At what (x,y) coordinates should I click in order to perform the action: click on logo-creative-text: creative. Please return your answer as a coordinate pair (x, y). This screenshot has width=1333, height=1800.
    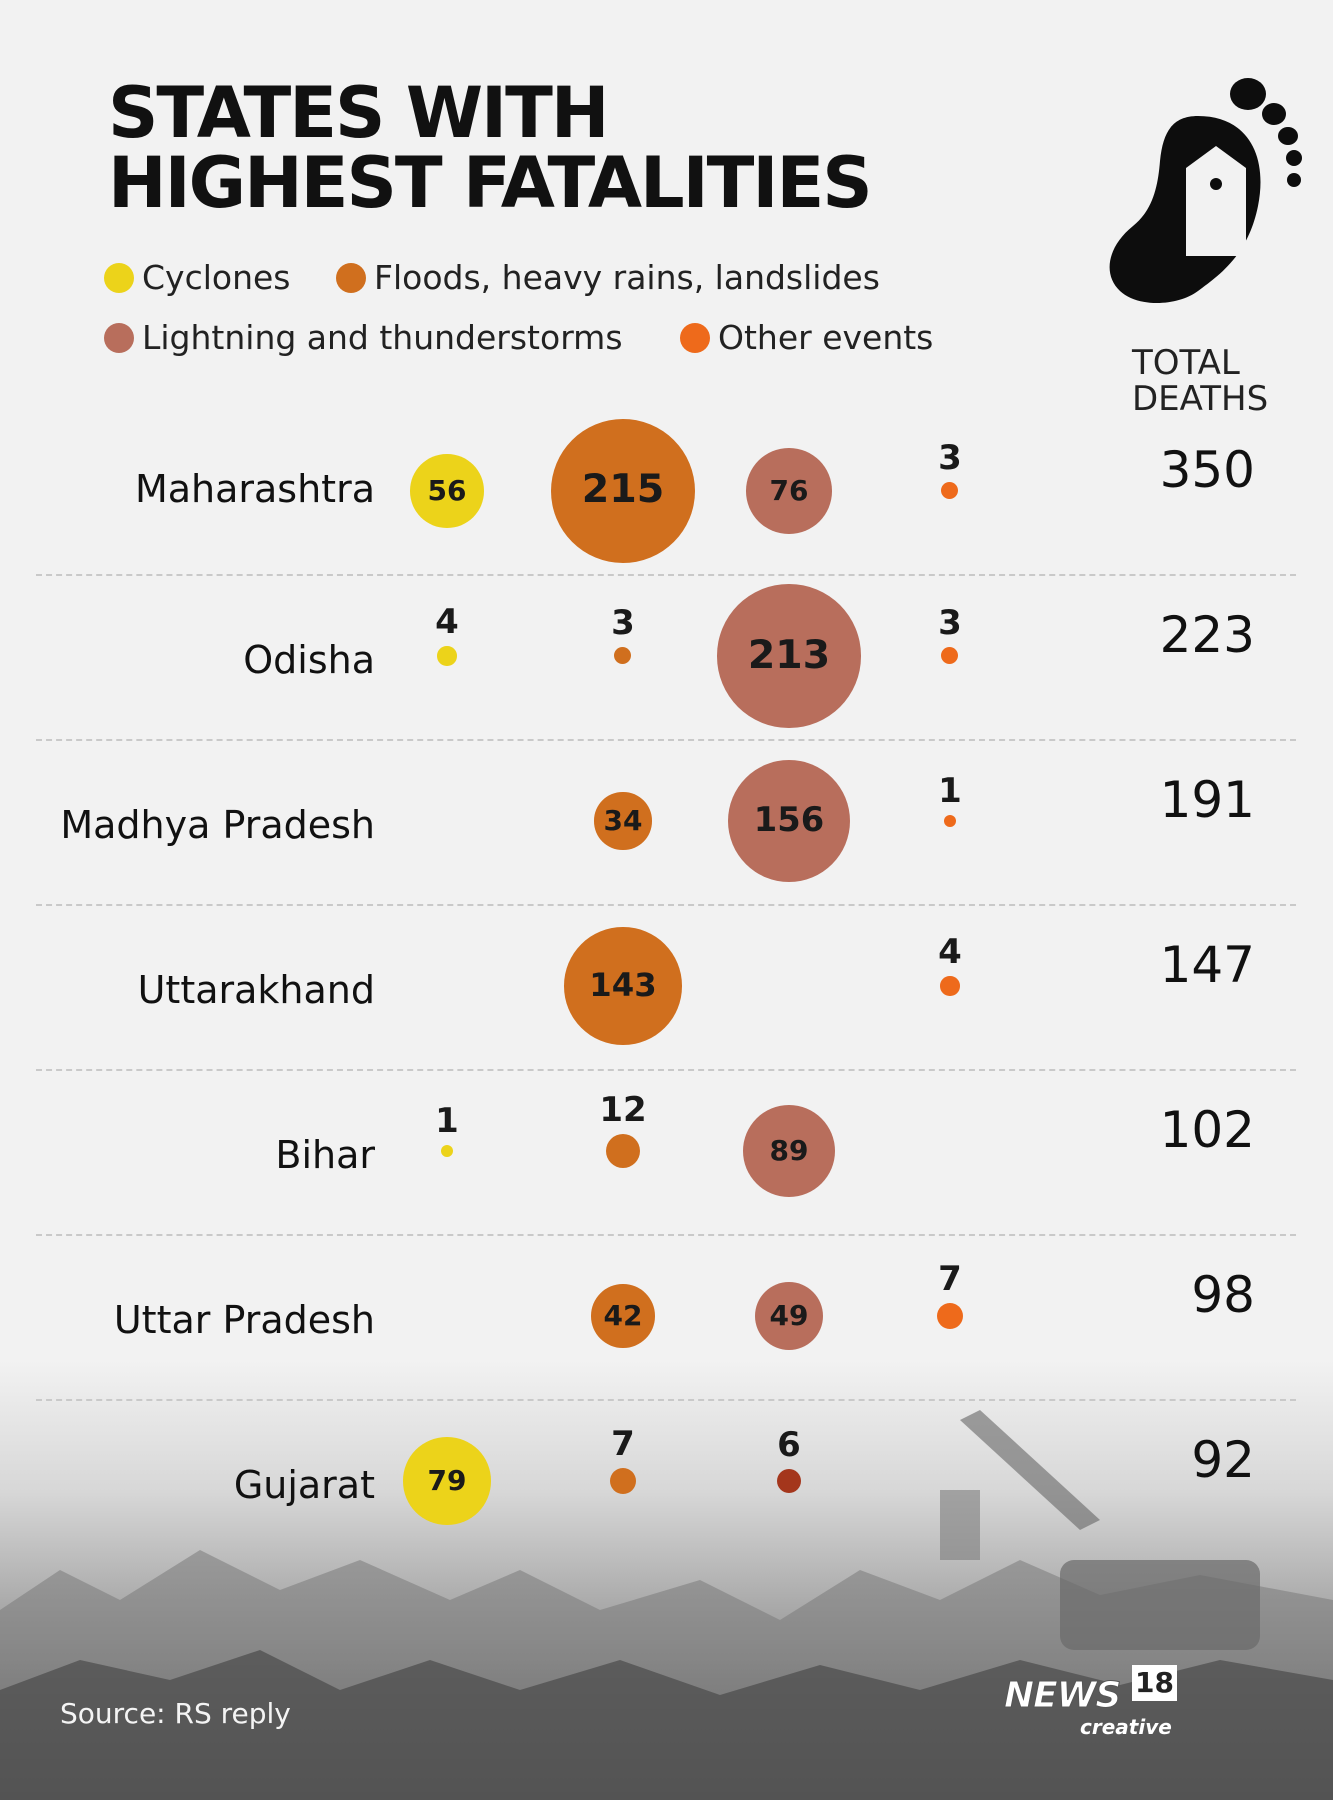
    Looking at the image, I should click on (1126, 1727).